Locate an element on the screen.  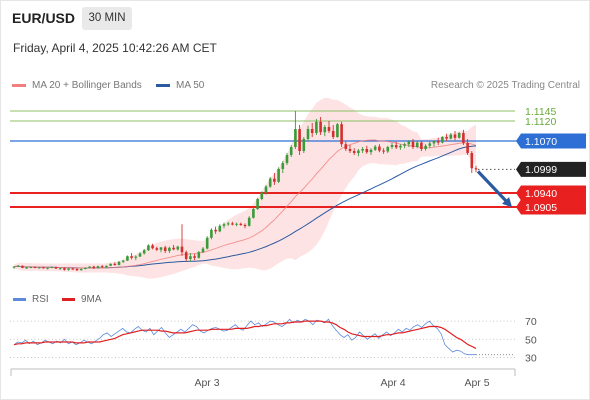
level-1.1120: 1.1120 is located at coordinates (283, 122).